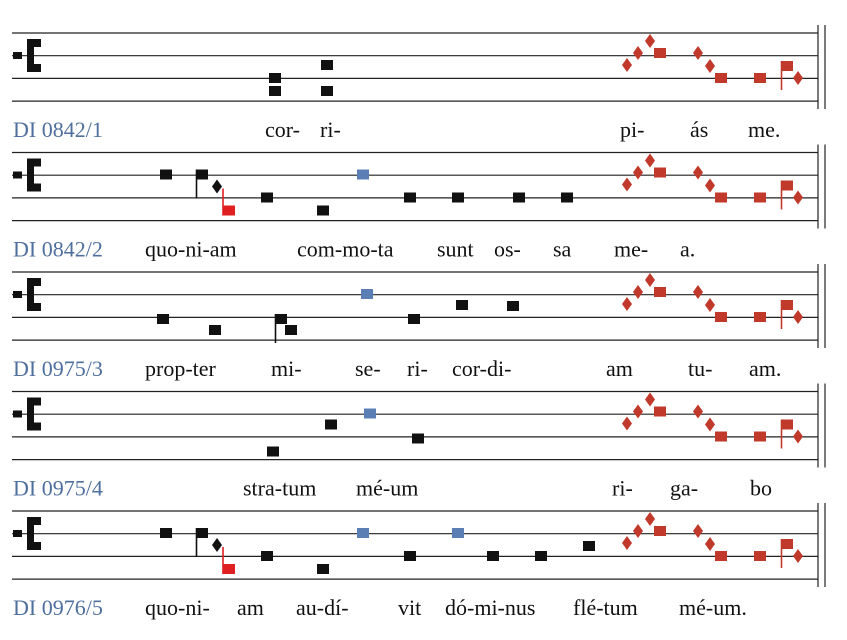  Describe the element at coordinates (286, 368) in the screenshot. I see `syllable: mi-` at that location.